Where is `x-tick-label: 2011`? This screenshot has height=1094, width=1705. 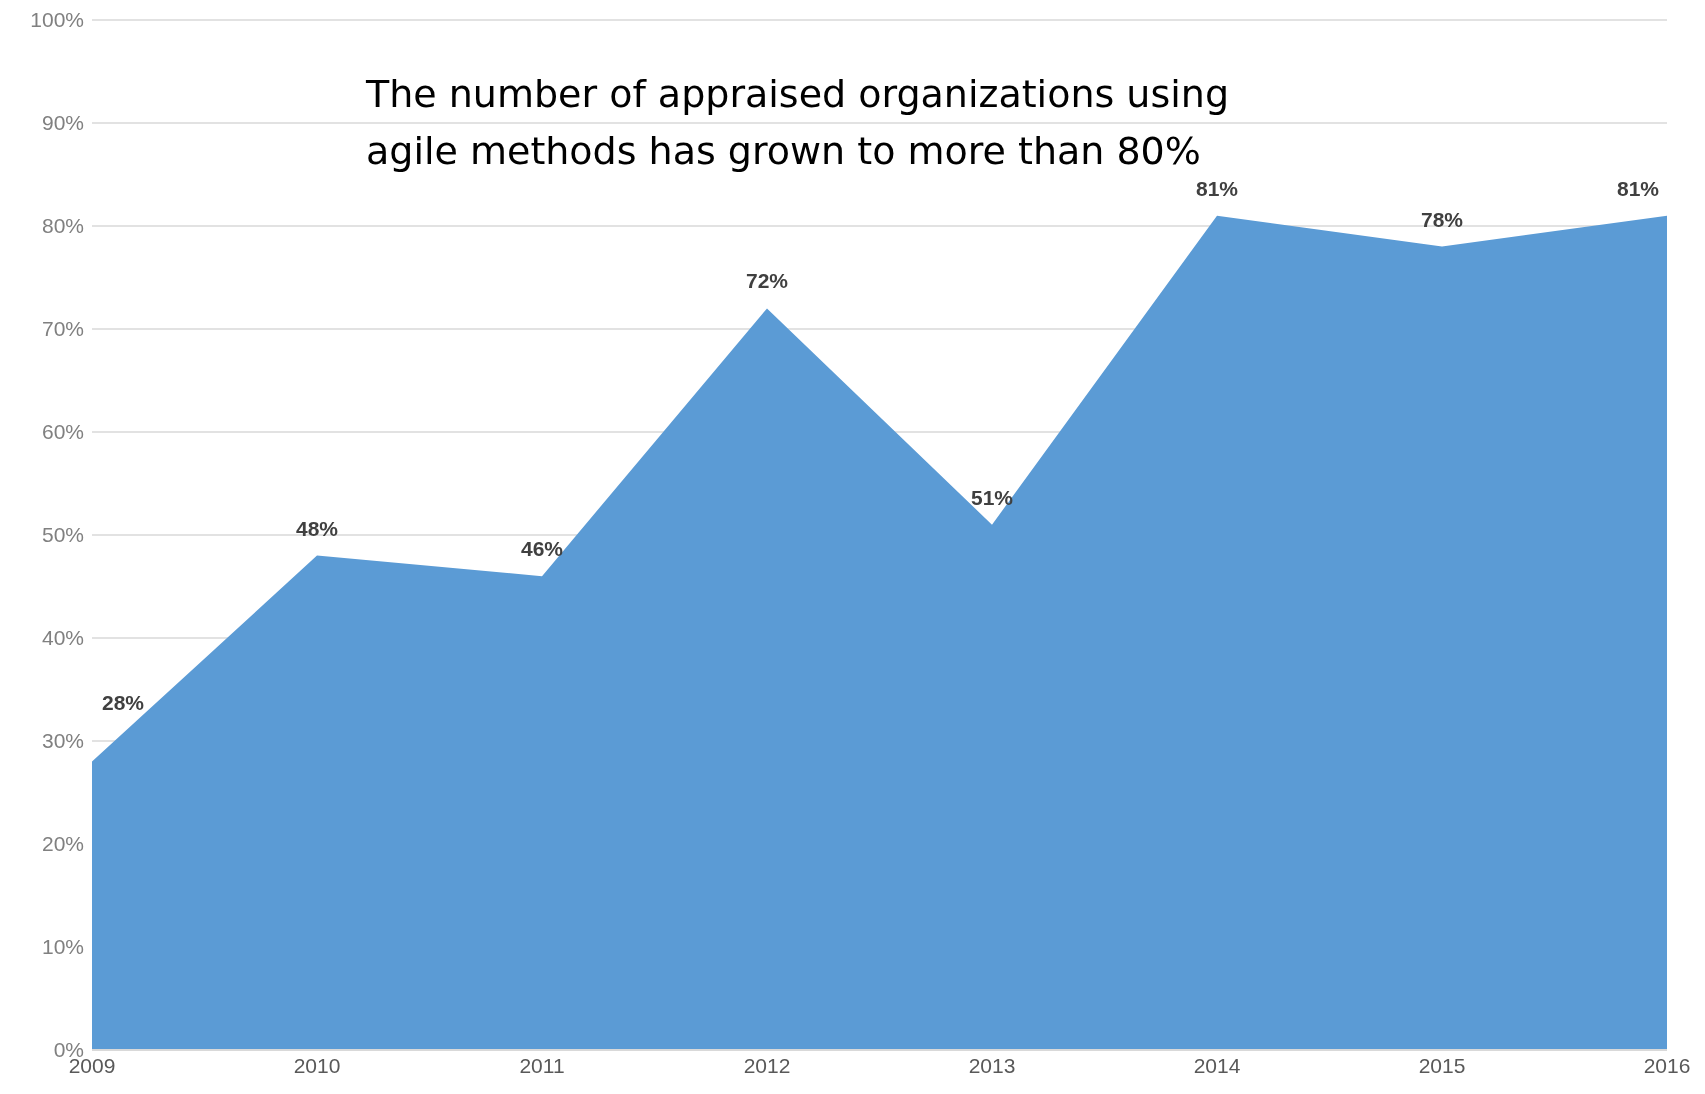 x-tick-label: 2011 is located at coordinates (542, 1065).